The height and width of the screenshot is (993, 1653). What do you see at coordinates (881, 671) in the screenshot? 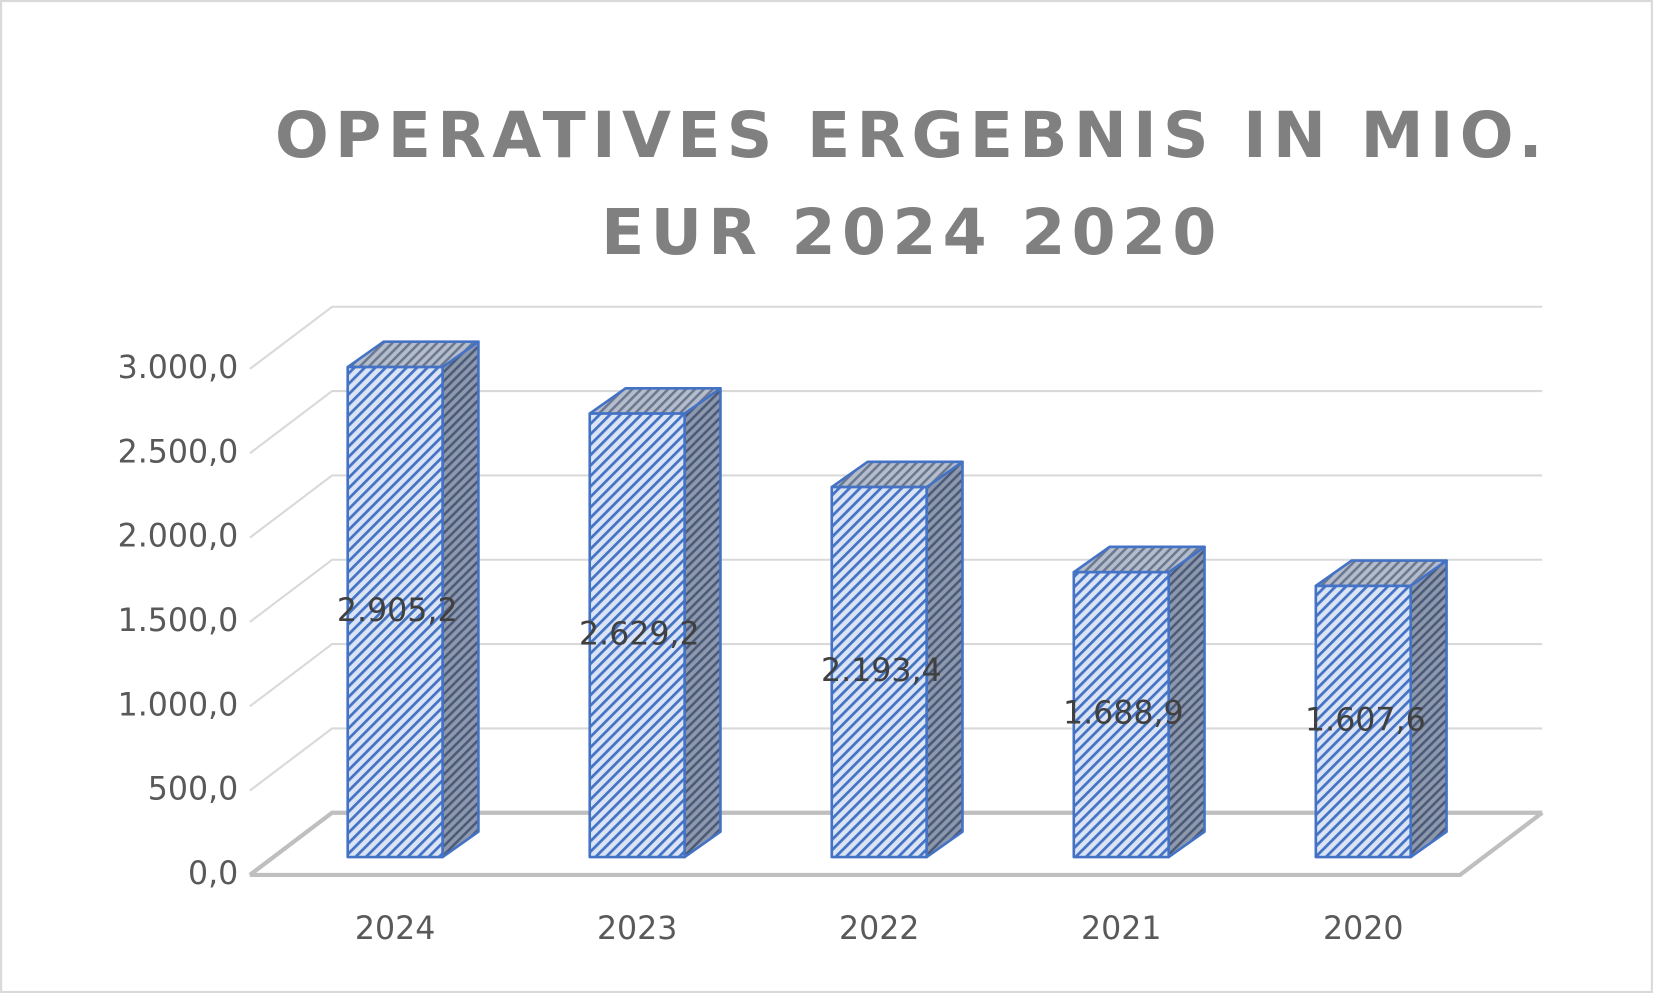
I see `data-label: 2.193,4` at bounding box center [881, 671].